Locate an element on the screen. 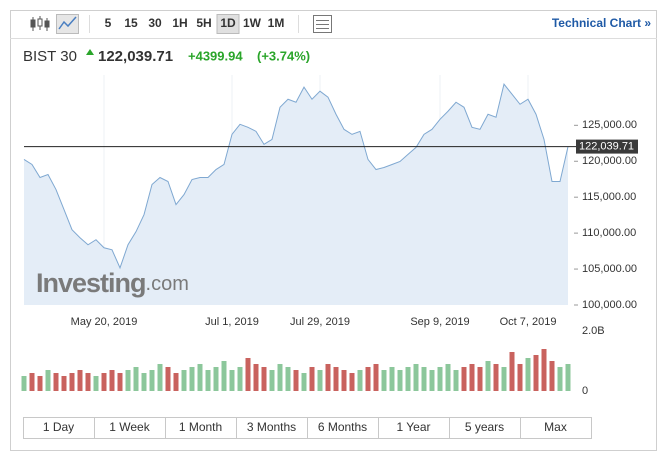 The height and width of the screenshot is (467, 667). y-tick-label: 0 is located at coordinates (585, 391).